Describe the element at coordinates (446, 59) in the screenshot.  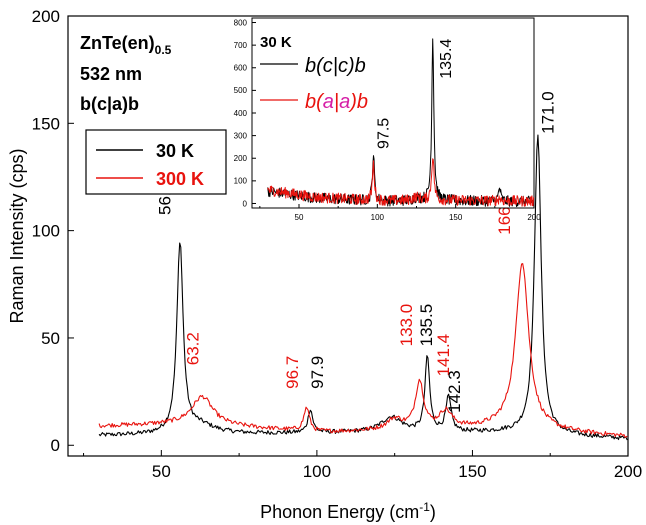
I see `peak-label: 135.4` at that location.